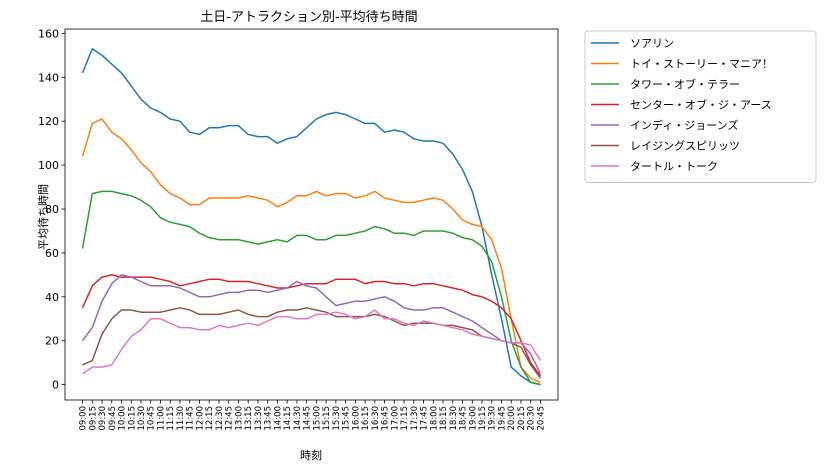  I want to click on x-tick-label: 14:30, so click(298, 418).